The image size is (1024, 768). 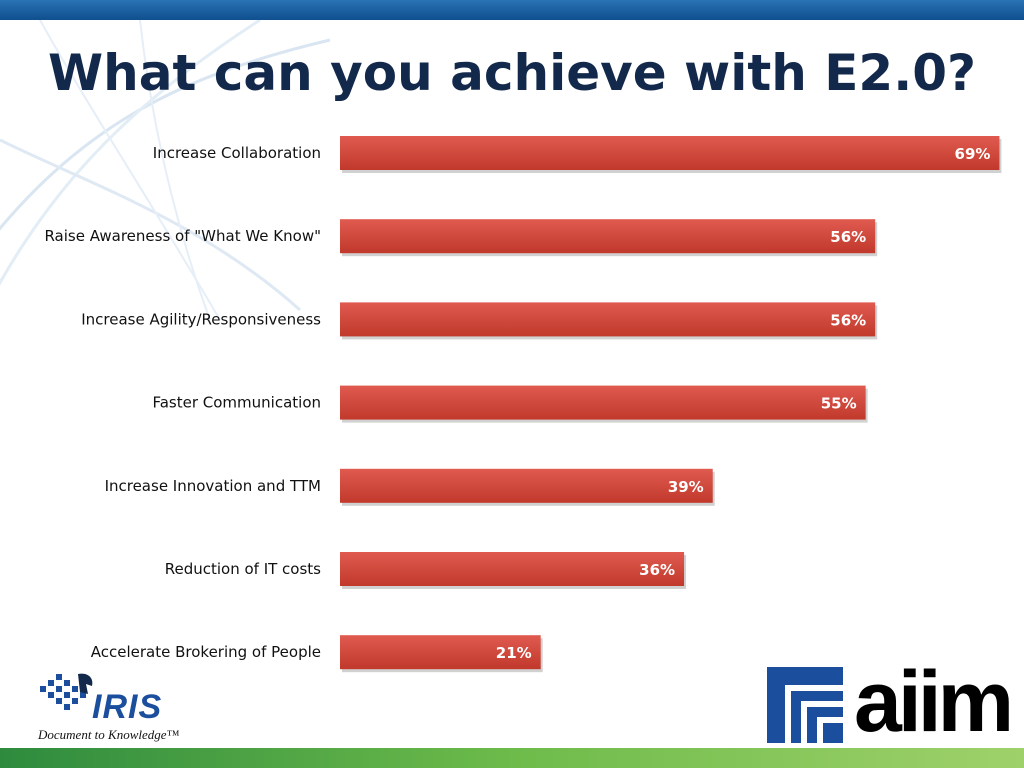 I want to click on iris-tagline: Document to Knowledge™, so click(x=109, y=734).